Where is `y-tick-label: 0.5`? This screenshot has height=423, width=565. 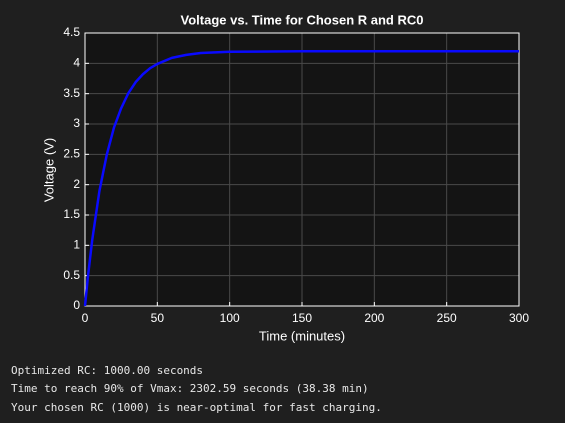 y-tick-label: 0.5 is located at coordinates (71, 275).